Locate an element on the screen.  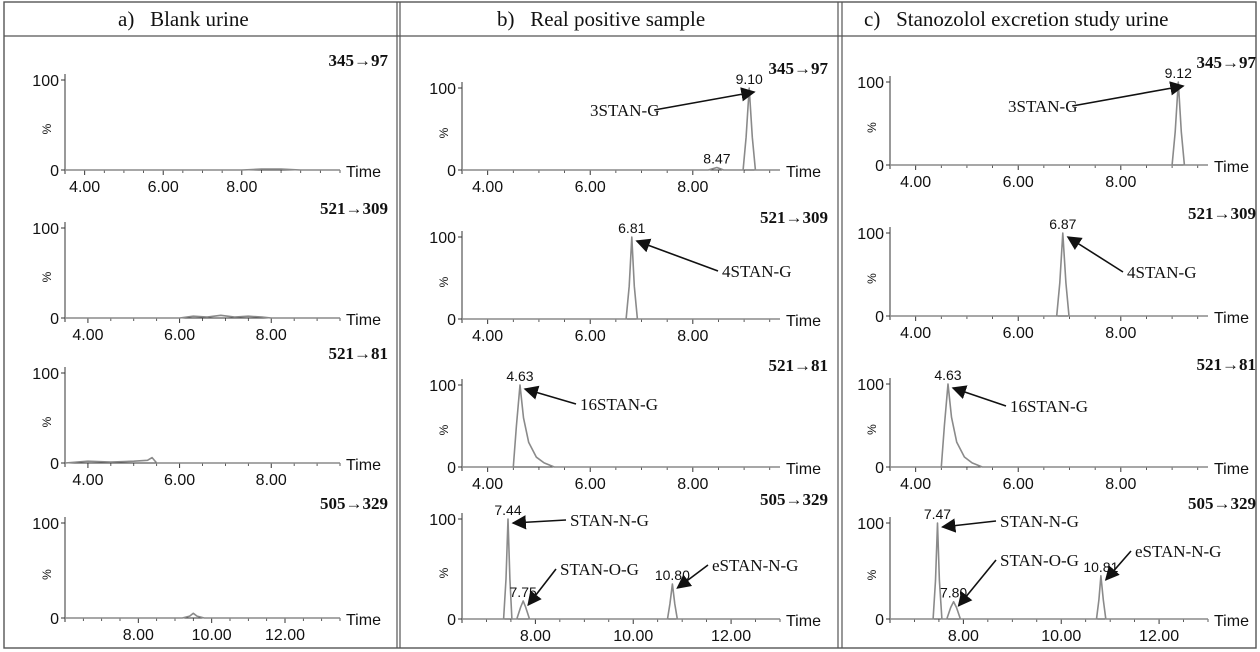
column-a-title: Blank urine is located at coordinates (199, 19).